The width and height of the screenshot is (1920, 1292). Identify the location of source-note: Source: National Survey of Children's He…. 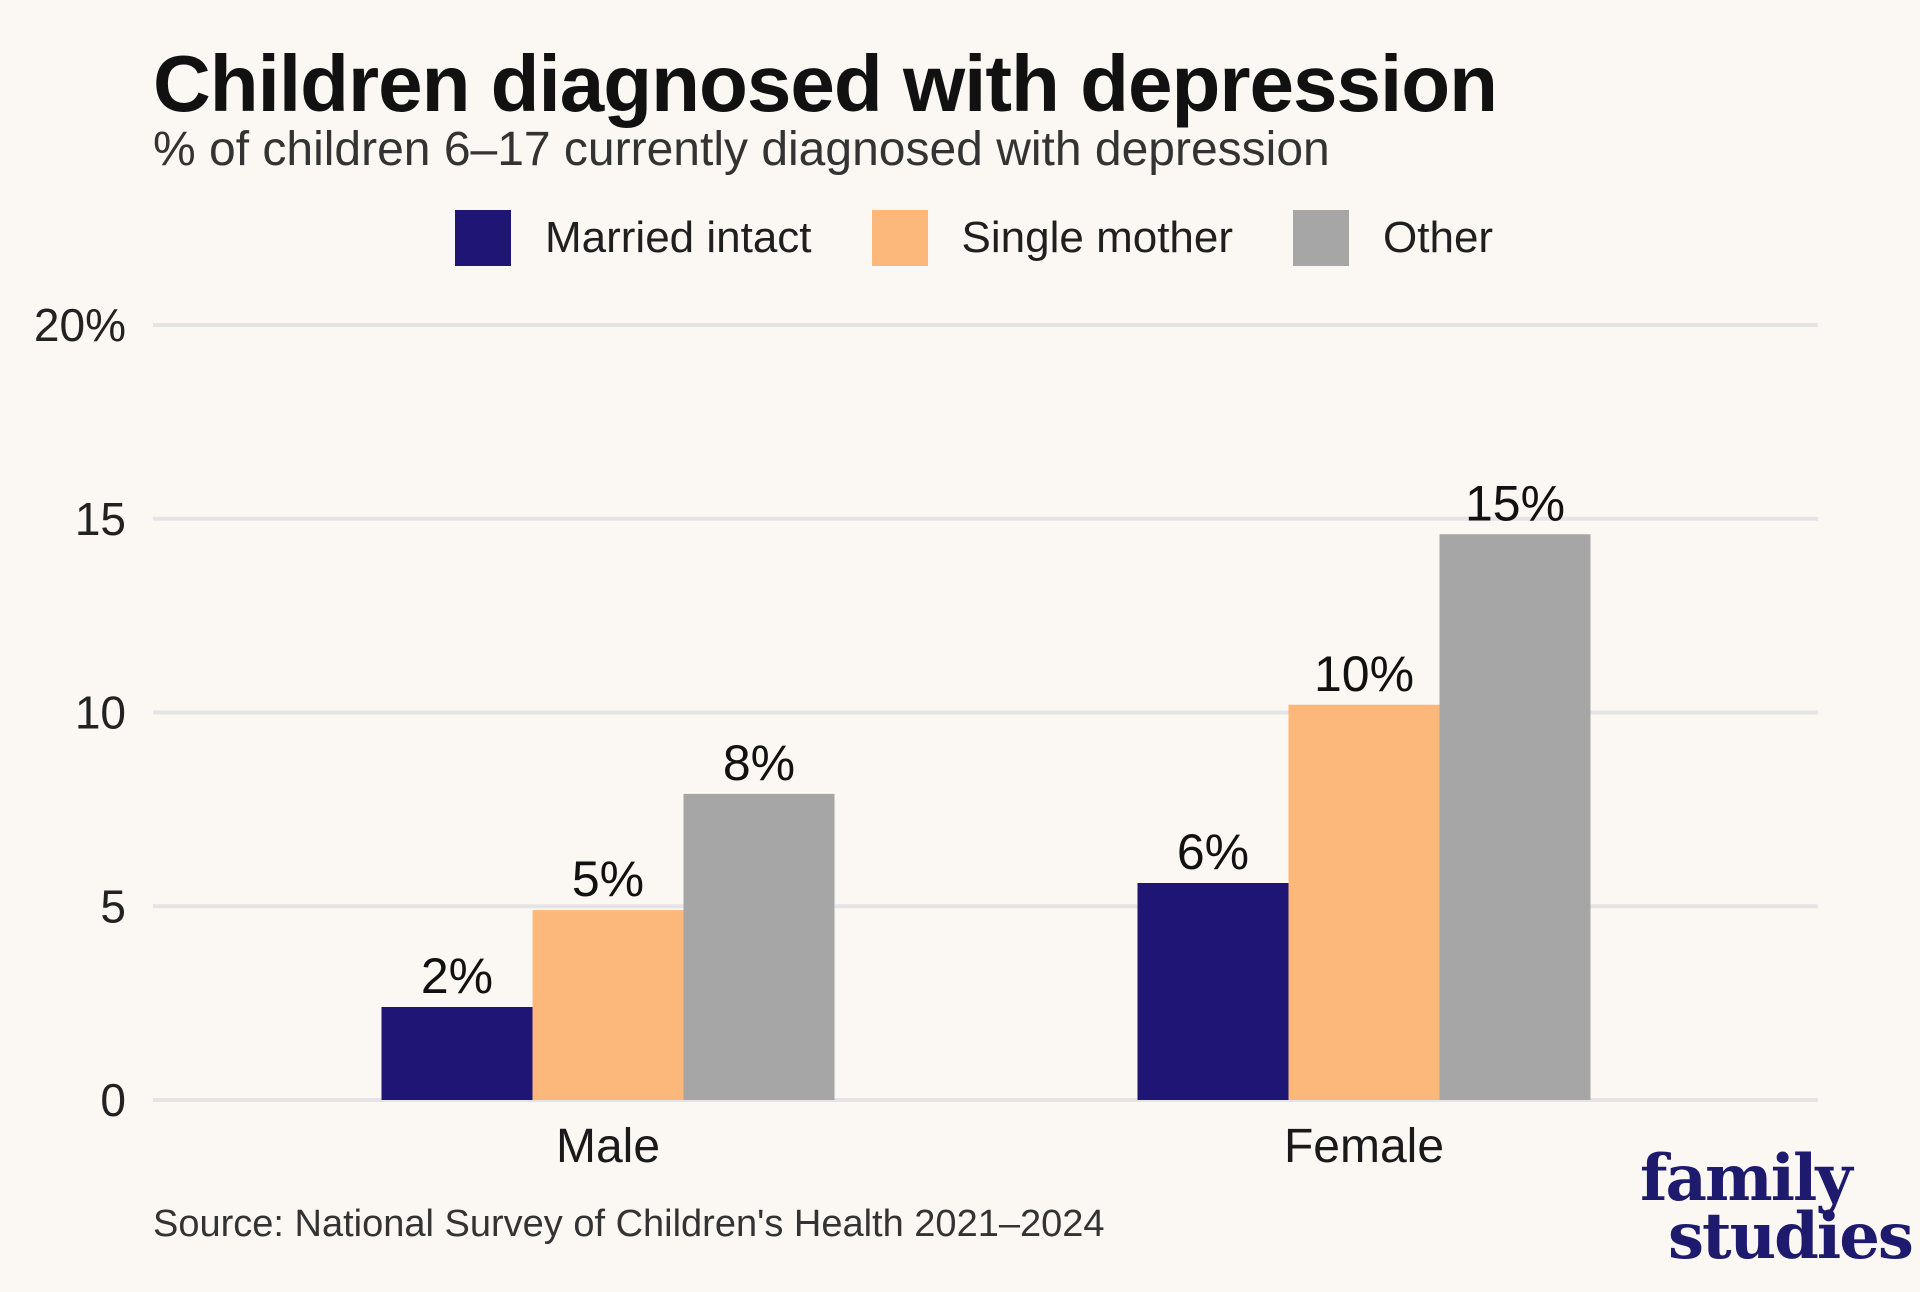
(629, 1224).